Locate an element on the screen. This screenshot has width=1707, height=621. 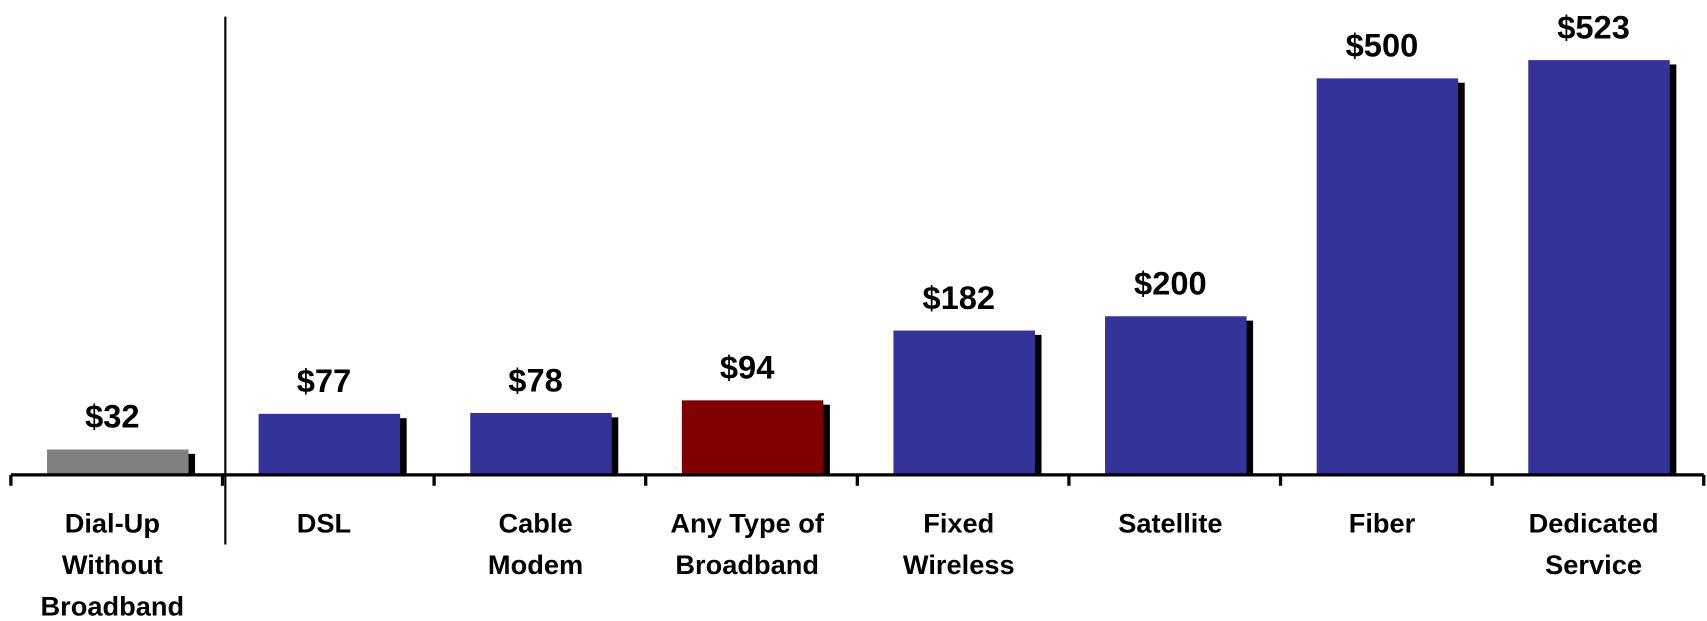
value-label: $500 is located at coordinates (1382, 45).